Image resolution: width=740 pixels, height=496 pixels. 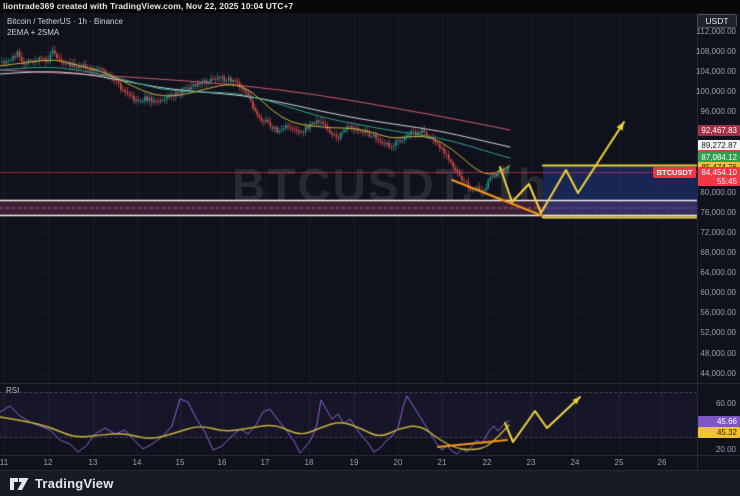 What do you see at coordinates (718, 292) in the screenshot?
I see `price-tick-label: 60,000.00` at bounding box center [718, 292].